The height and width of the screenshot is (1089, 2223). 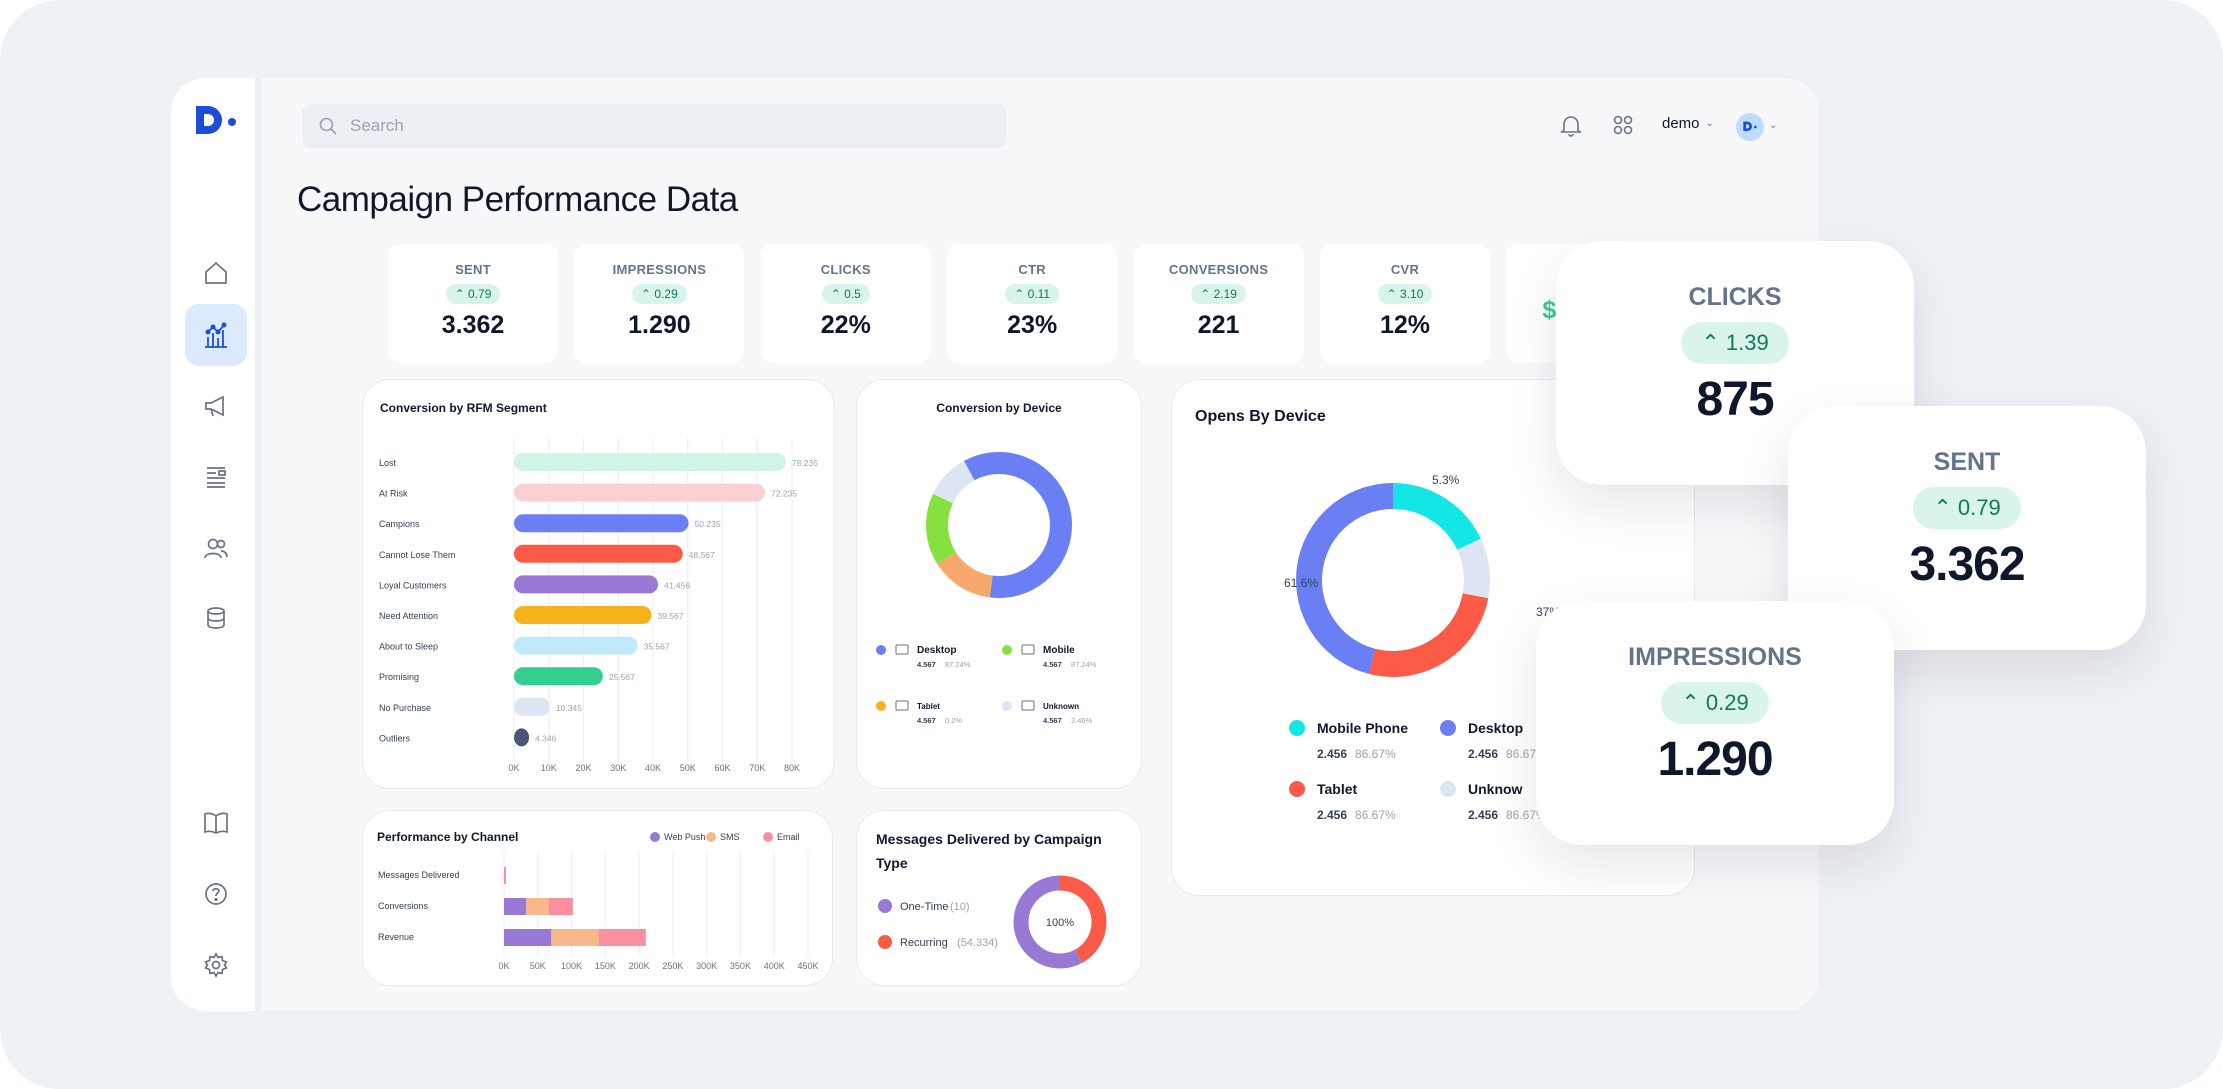 I want to click on nav-campaigns, so click(x=216, y=406).